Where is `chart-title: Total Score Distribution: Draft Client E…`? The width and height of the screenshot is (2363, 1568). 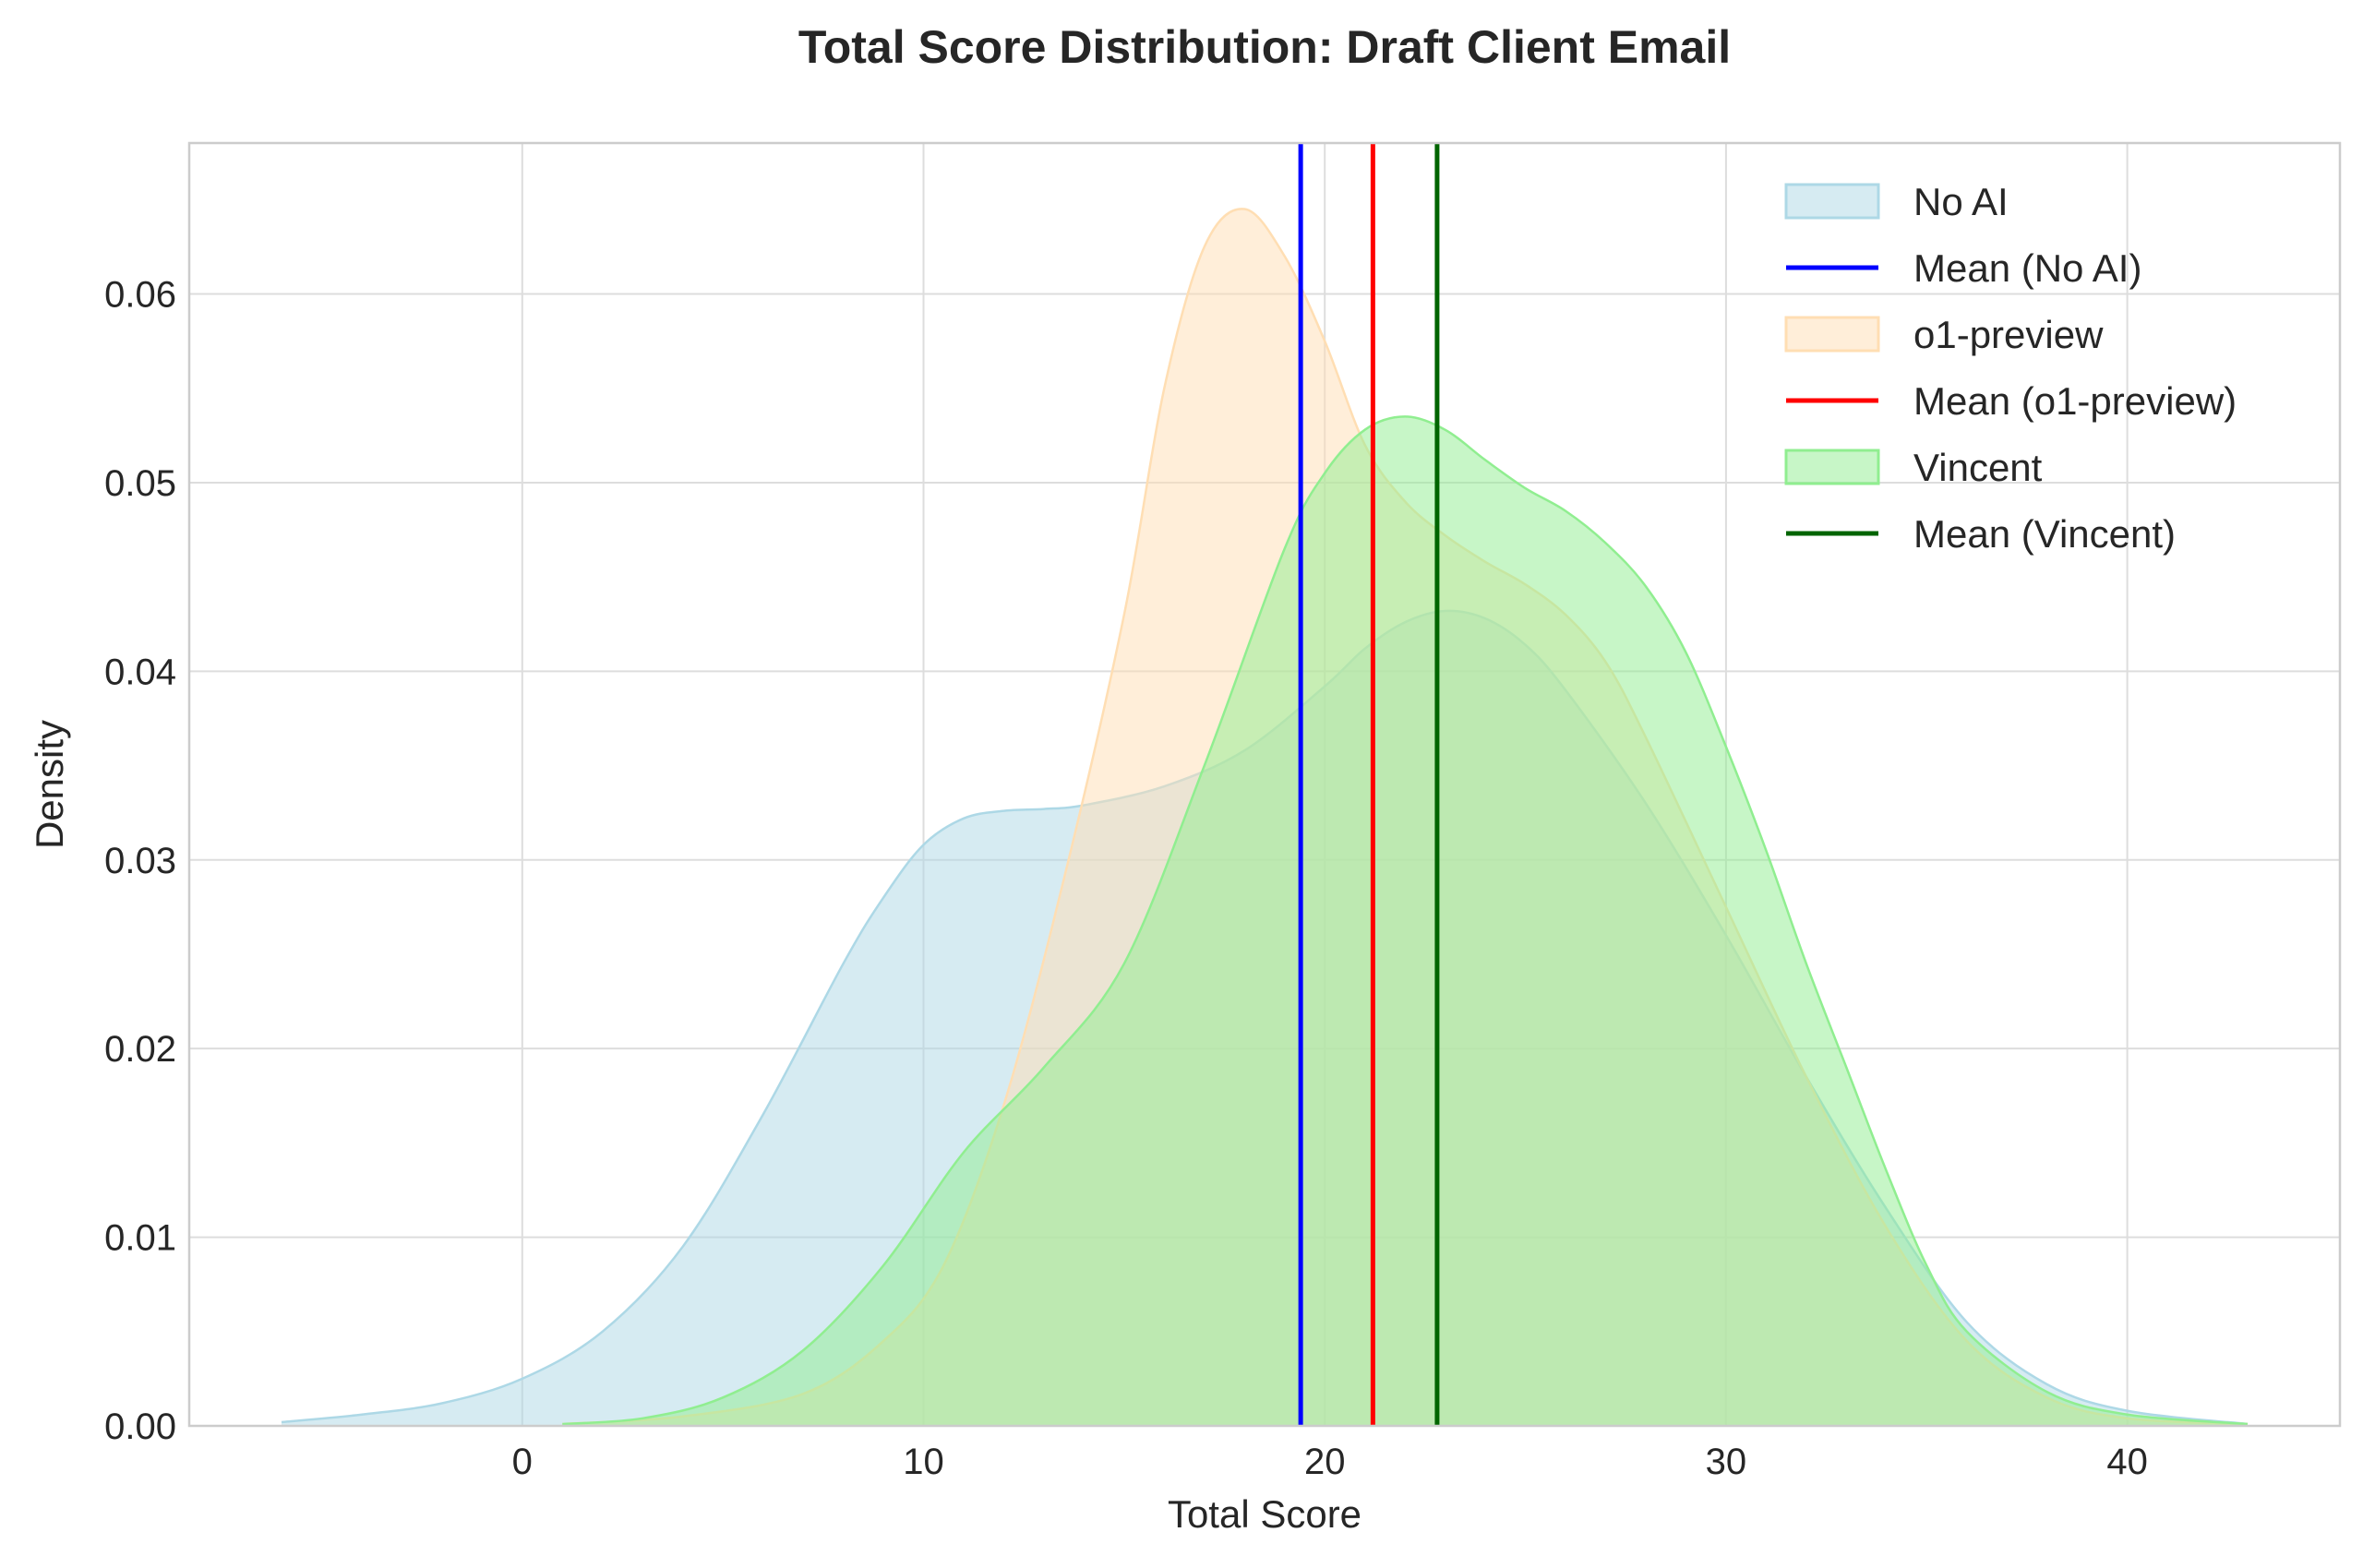 chart-title: Total Score Distribution: Draft Client E… is located at coordinates (1265, 47).